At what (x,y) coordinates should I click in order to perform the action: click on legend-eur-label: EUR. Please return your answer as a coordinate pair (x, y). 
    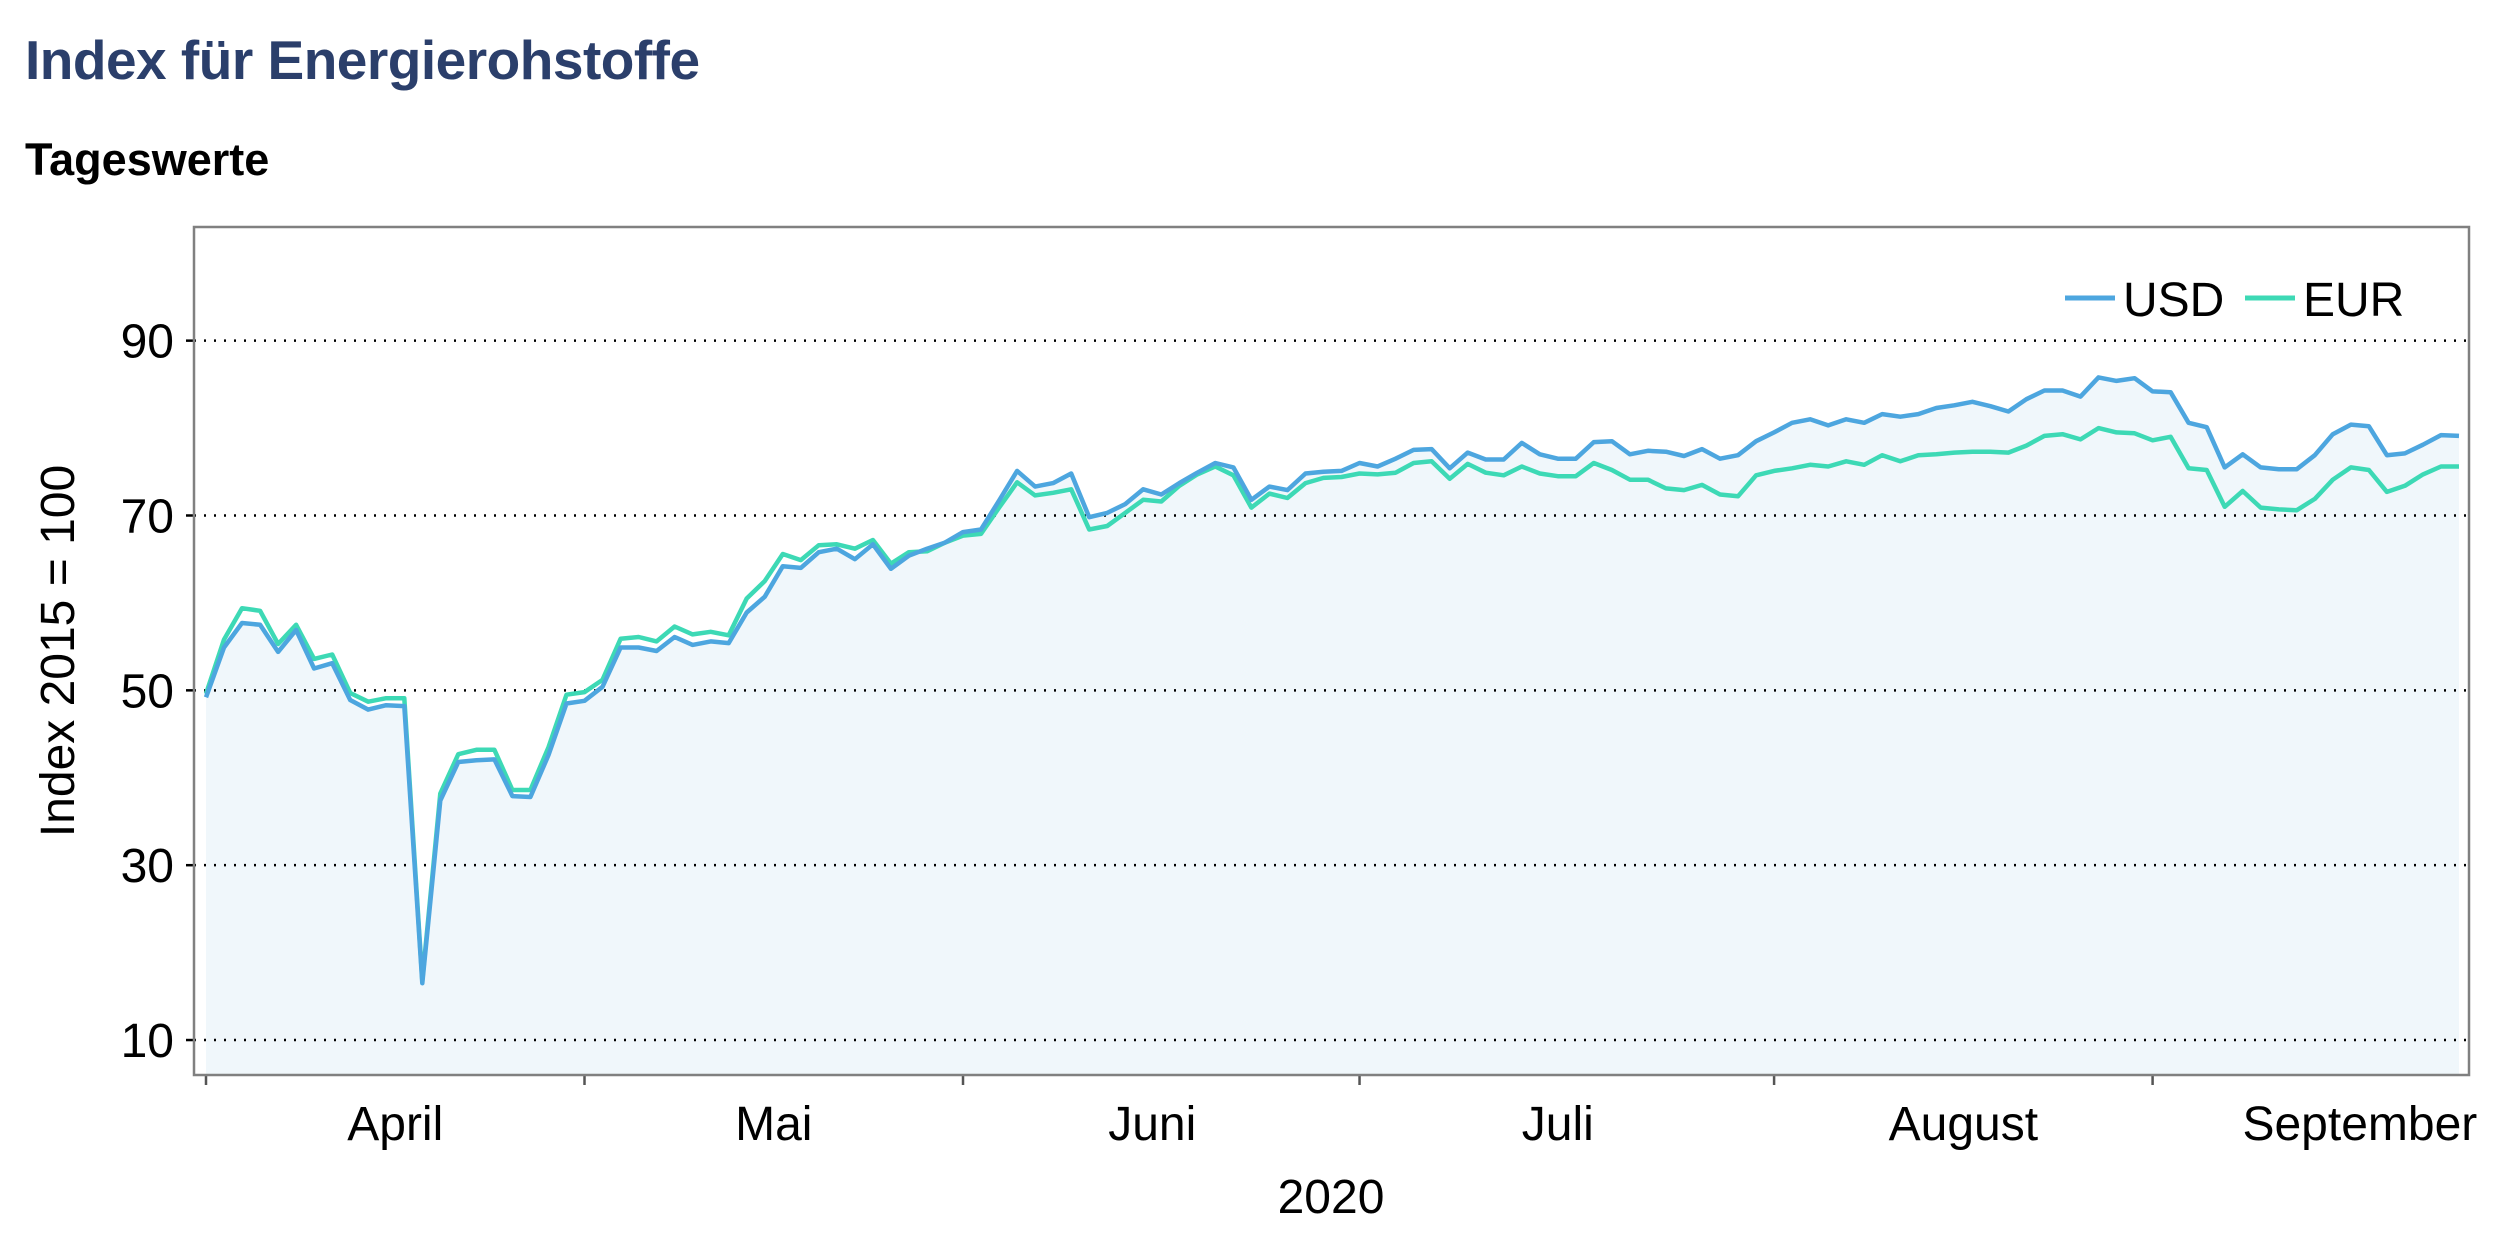
    Looking at the image, I should click on (2353, 300).